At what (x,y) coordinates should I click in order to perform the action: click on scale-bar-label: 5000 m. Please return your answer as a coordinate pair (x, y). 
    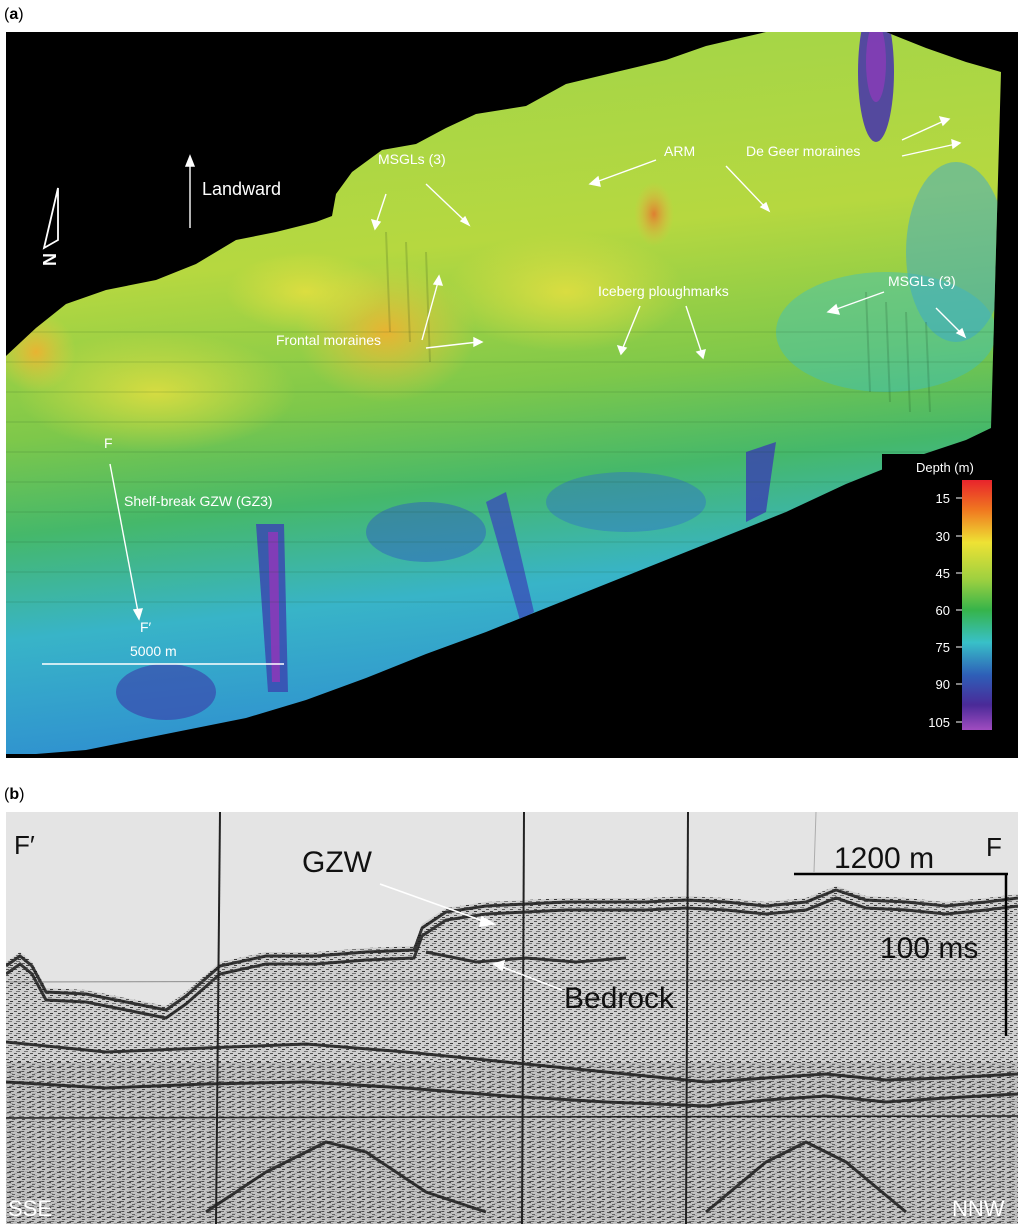
    Looking at the image, I should click on (153, 651).